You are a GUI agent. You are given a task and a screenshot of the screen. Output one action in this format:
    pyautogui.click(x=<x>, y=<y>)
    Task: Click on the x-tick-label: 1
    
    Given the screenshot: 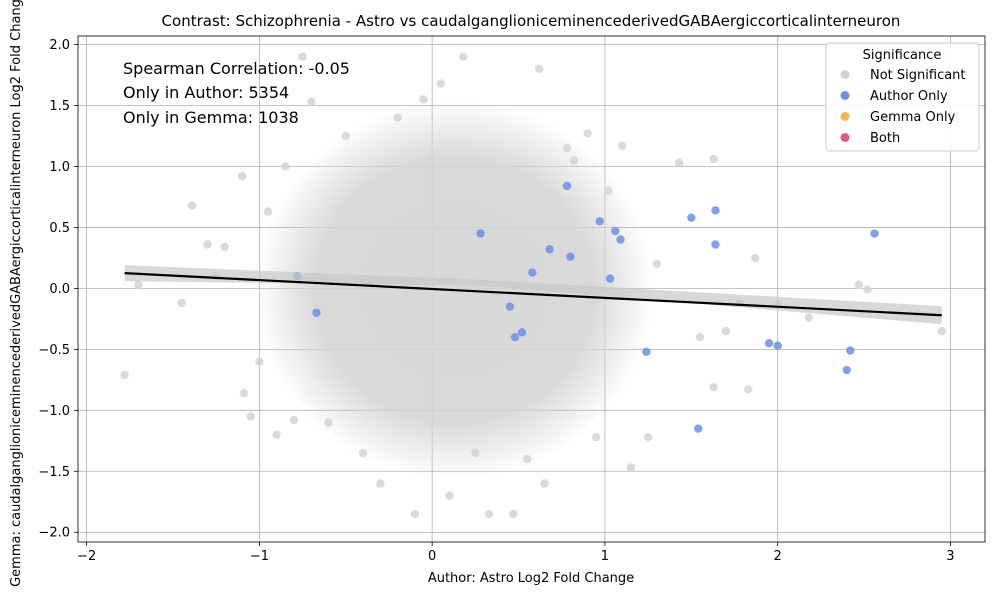 What is the action you would take?
    pyautogui.click(x=605, y=556)
    